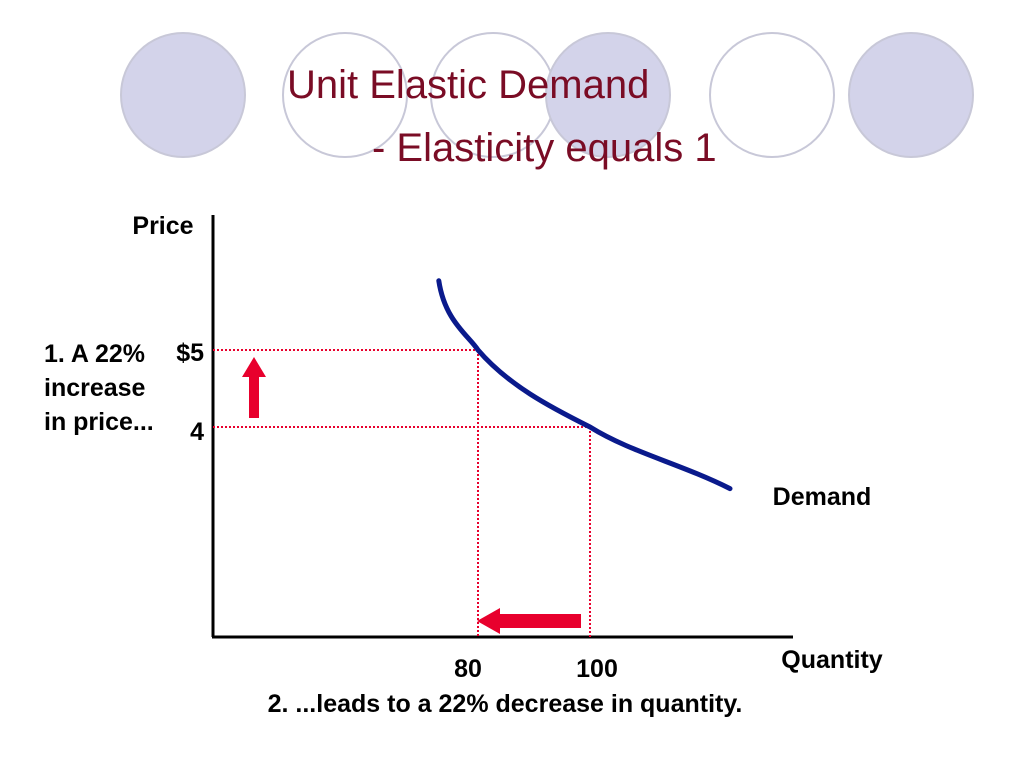 This screenshot has height=768, width=1024. What do you see at coordinates (94, 354) in the screenshot?
I see `price-annotation-line-1: 1. A 22%` at bounding box center [94, 354].